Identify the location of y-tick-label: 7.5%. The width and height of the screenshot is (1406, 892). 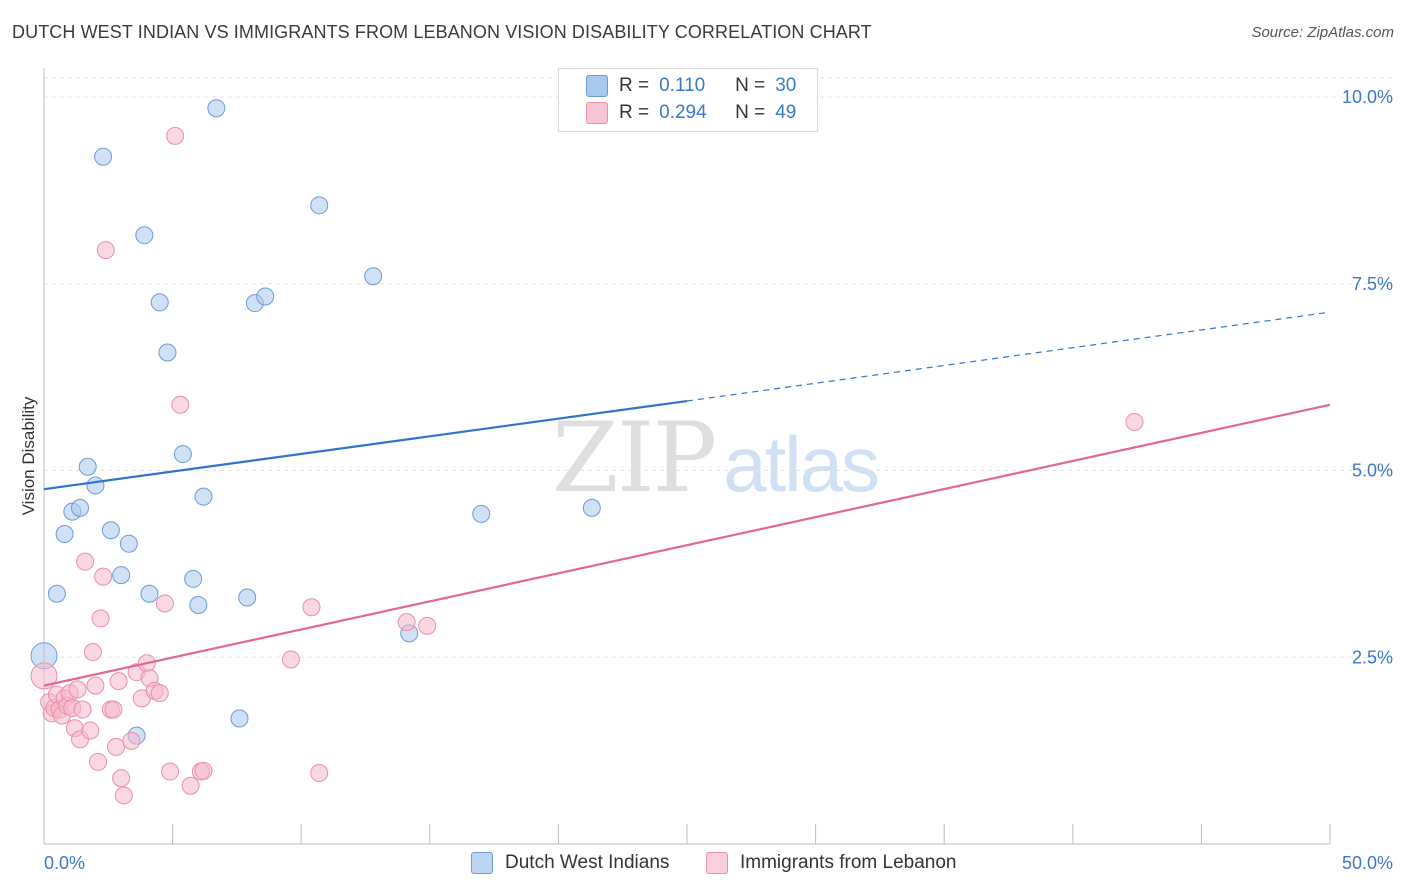
(1372, 284).